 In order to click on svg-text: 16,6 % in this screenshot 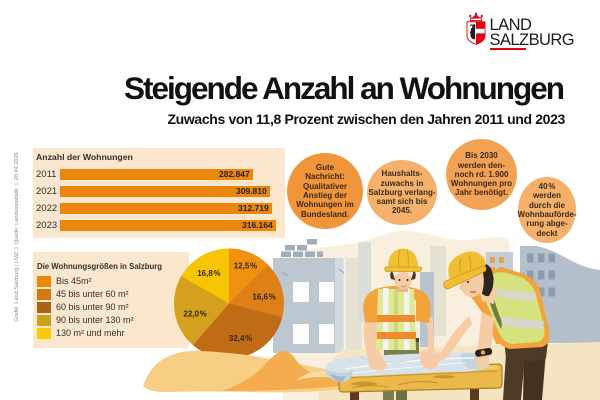, I will do `click(263, 296)`.